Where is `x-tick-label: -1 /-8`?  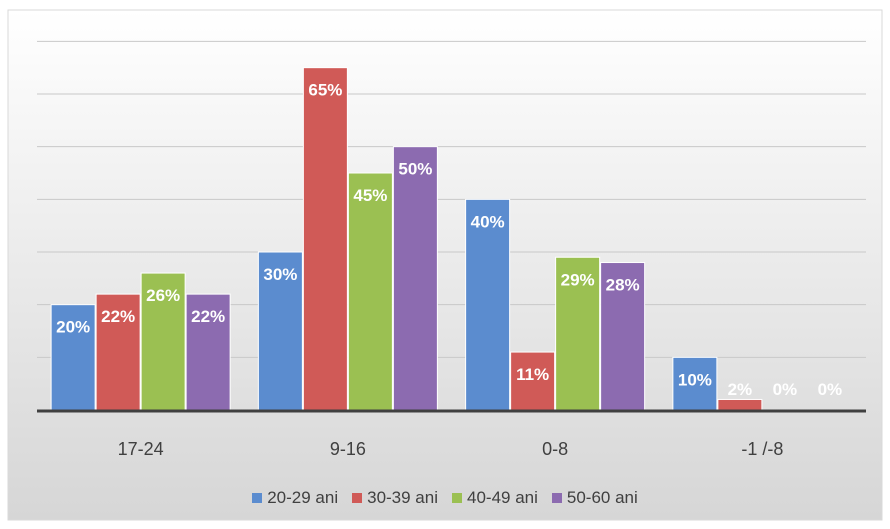
x-tick-label: -1 /-8 is located at coordinates (762, 449).